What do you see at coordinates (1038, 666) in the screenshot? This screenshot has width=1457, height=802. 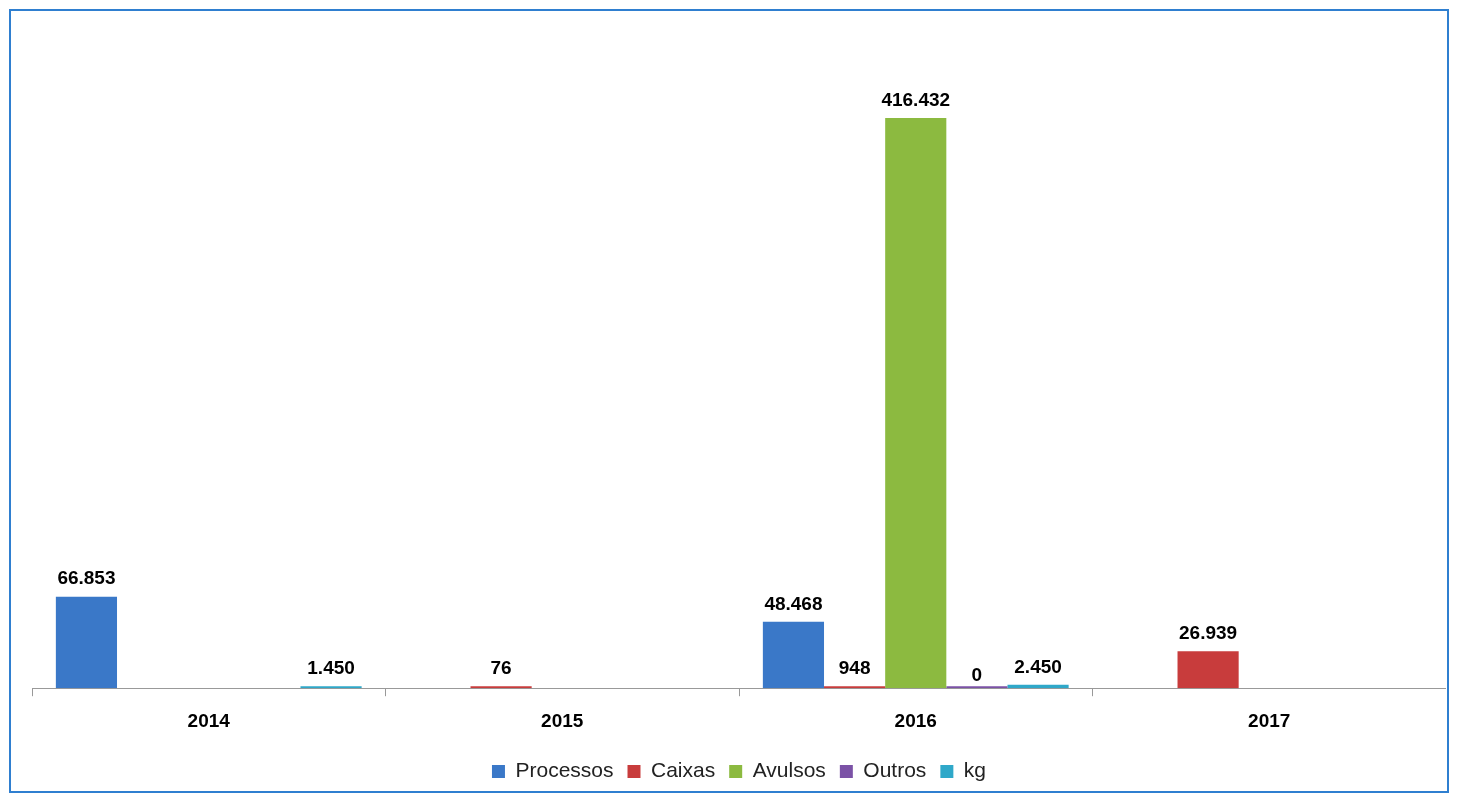 I see `data-label: 2.450` at bounding box center [1038, 666].